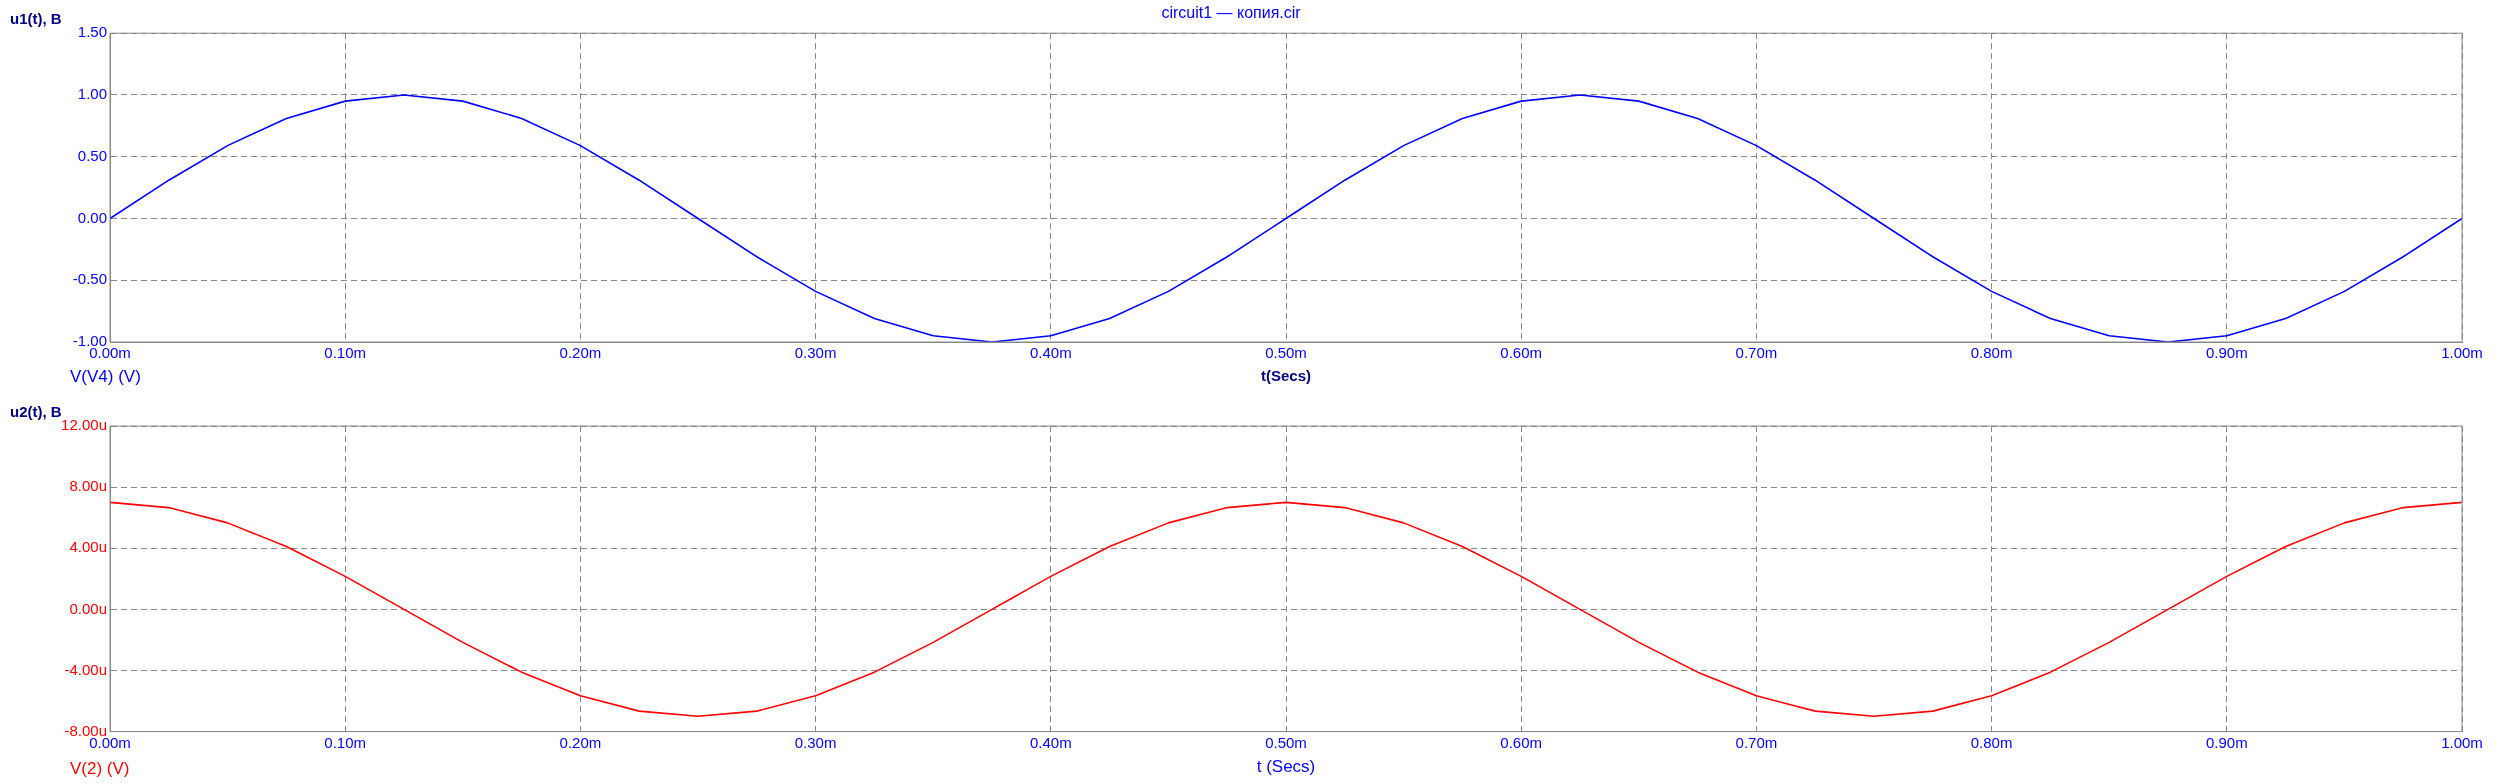 The height and width of the screenshot is (784, 2512). I want to click on y-tick-label: 1.00, so click(92, 94).